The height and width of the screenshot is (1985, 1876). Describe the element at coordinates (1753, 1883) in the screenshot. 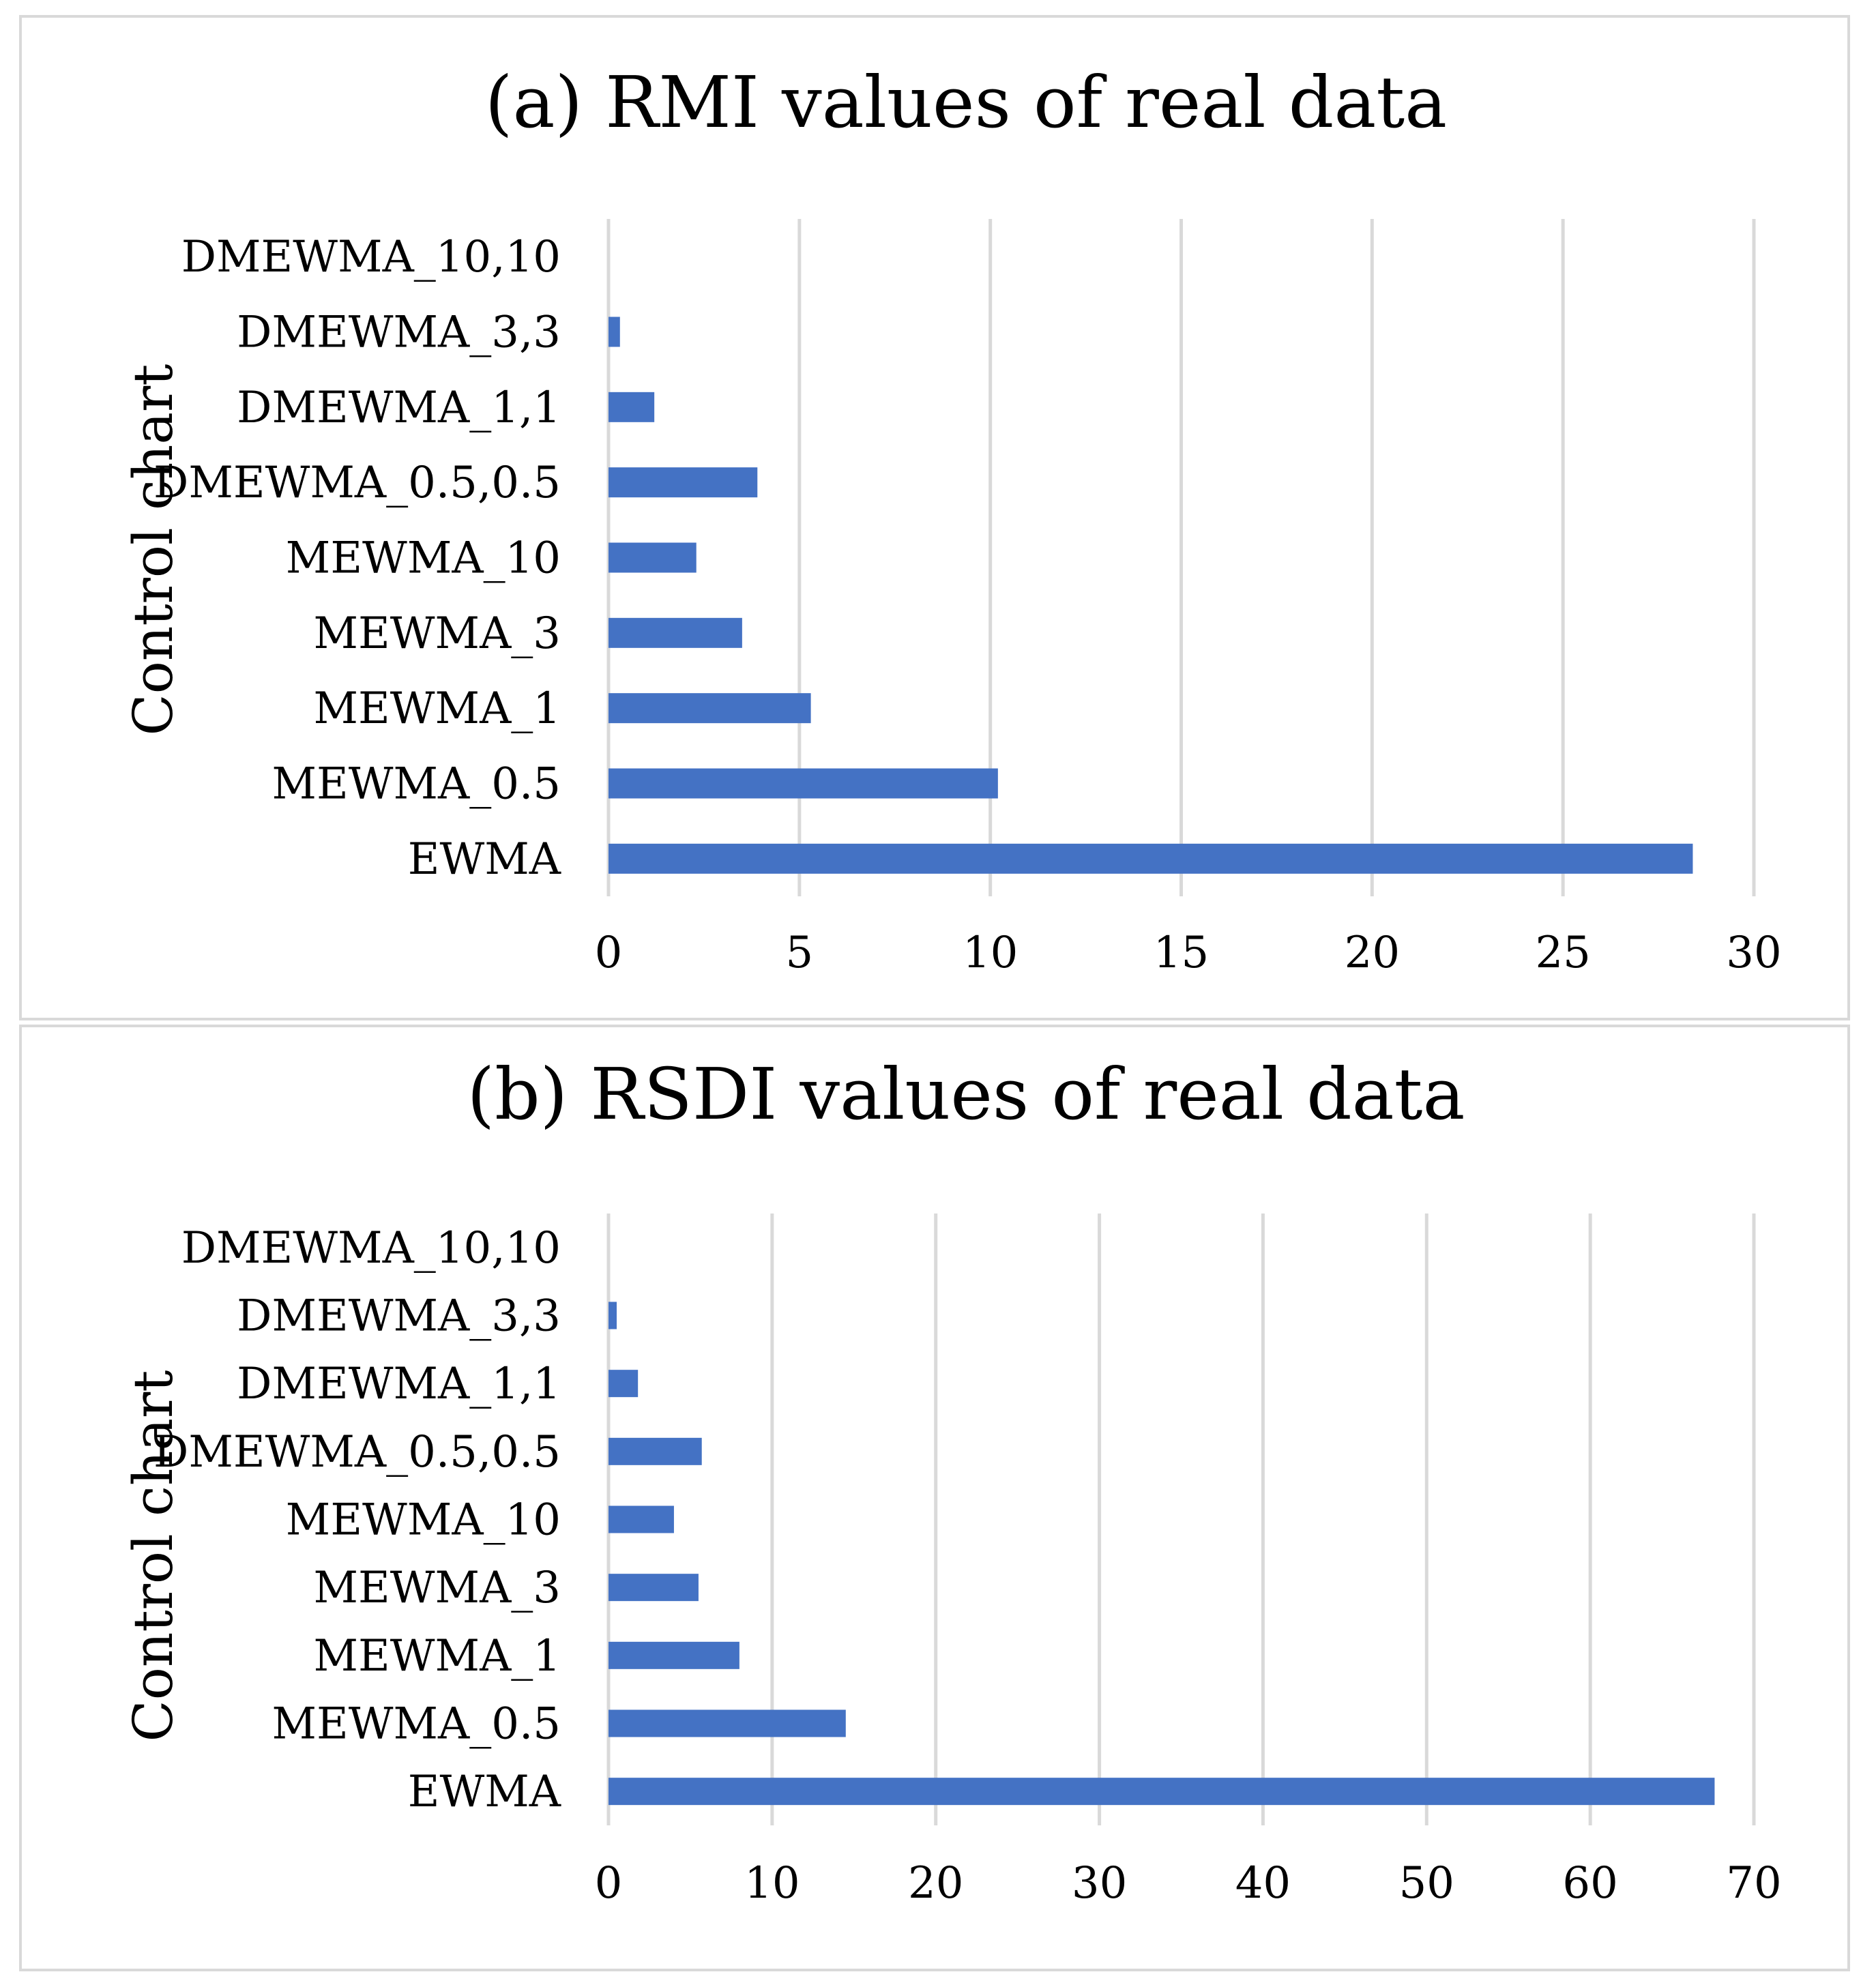

I see `x-tick-label: 70` at that location.